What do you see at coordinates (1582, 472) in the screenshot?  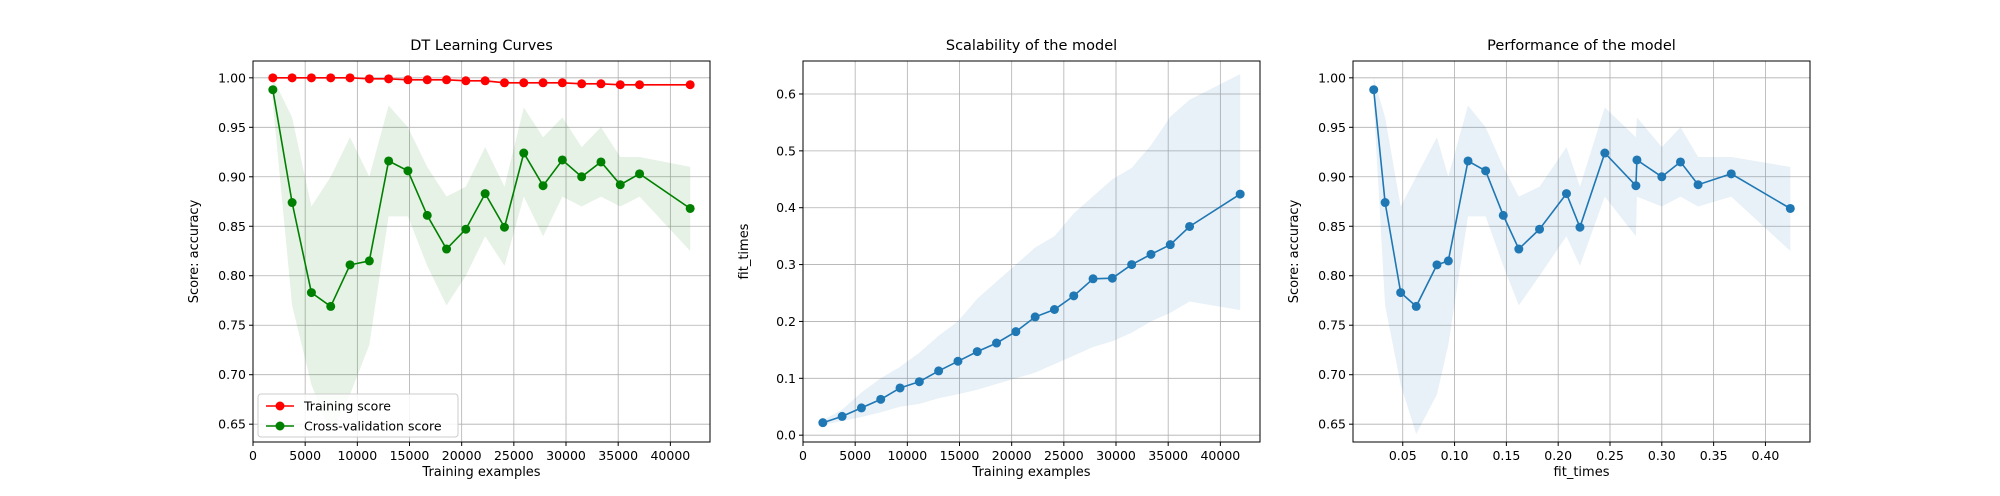 I see `performance-xlabel: fit_times` at bounding box center [1582, 472].